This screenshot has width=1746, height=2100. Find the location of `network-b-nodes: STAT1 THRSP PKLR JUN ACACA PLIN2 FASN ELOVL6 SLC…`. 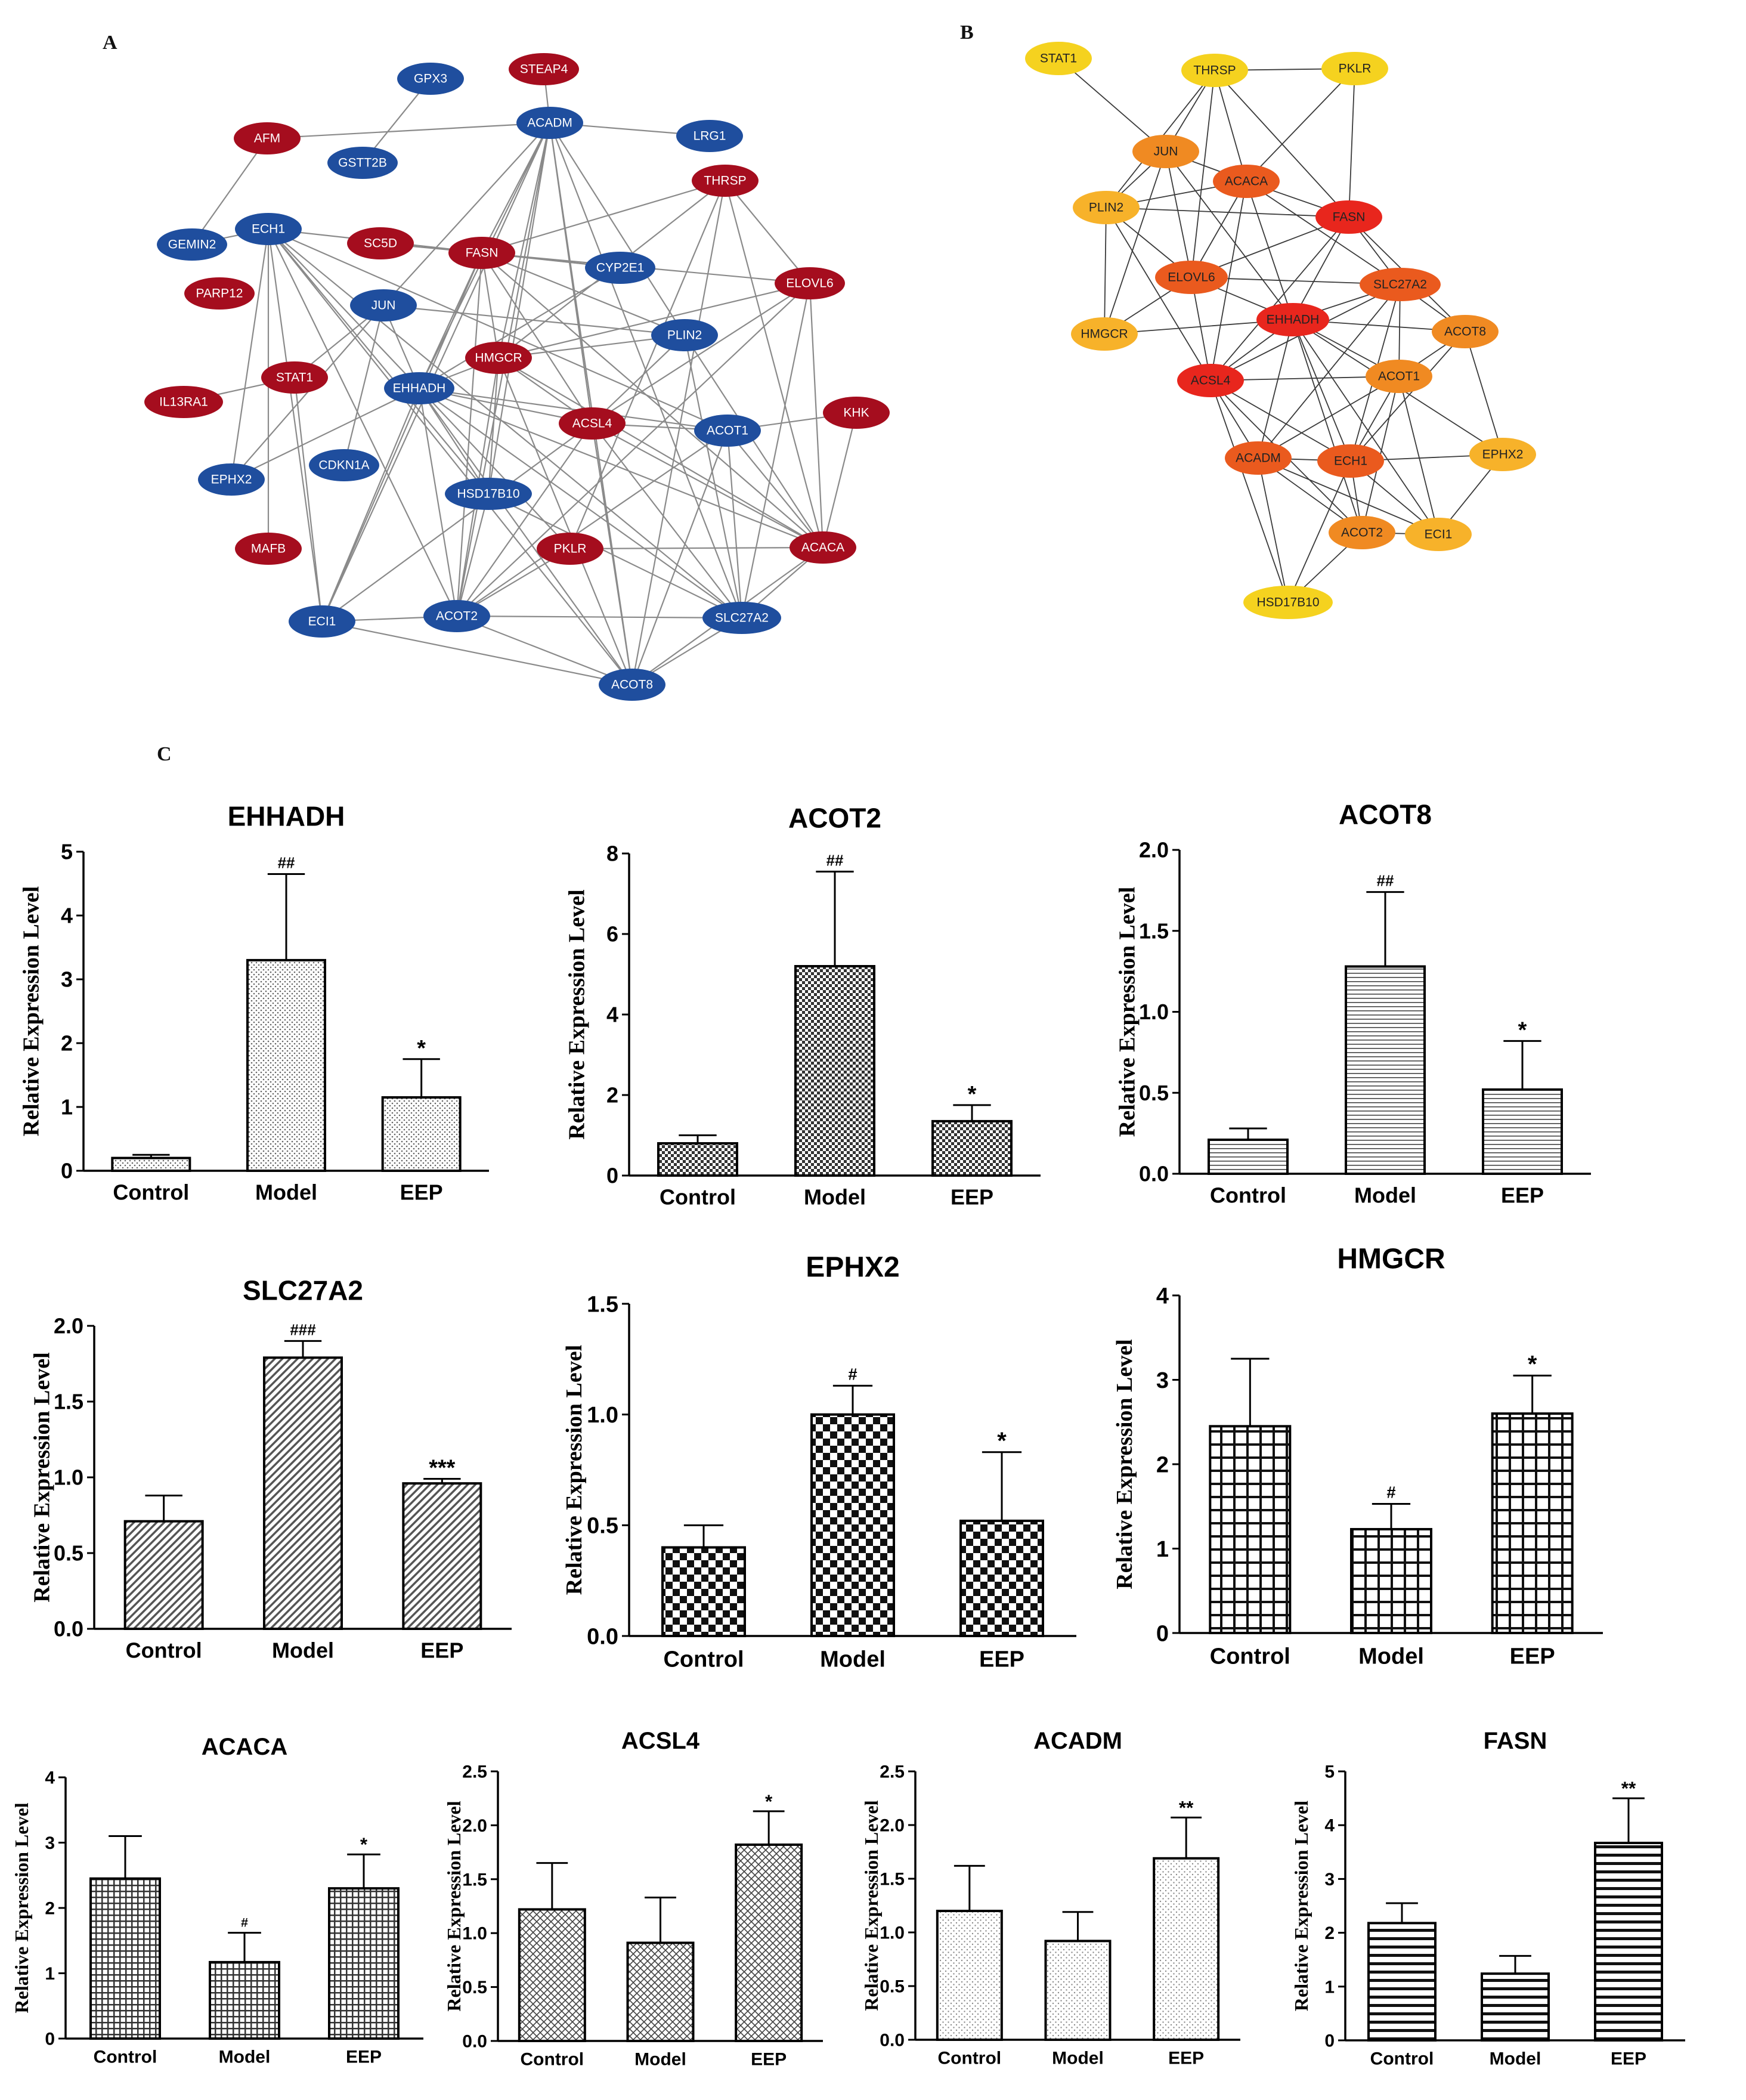

network-b-nodes: STAT1 THRSP PKLR JUN ACACA PLIN2 FASN ELOVL6 SLC… is located at coordinates (1280, 330).